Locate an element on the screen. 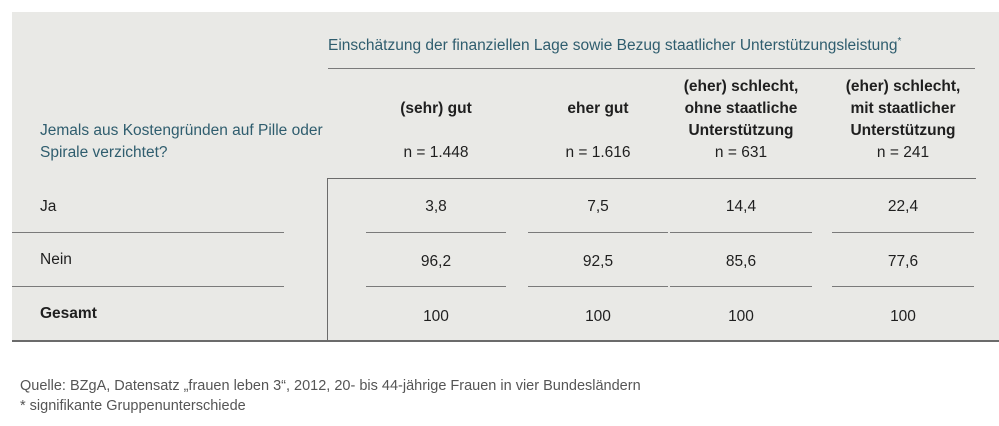  column-n-1: n = 1.448 is located at coordinates (436, 152).